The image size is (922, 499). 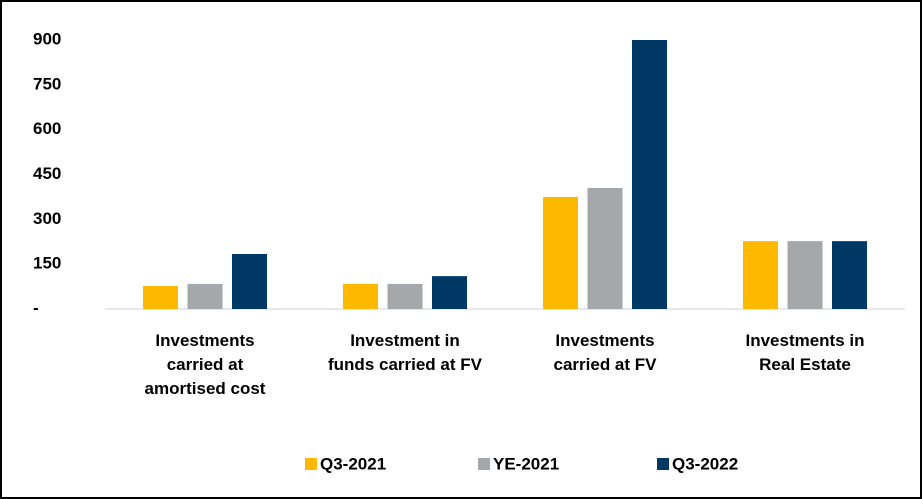 What do you see at coordinates (47, 263) in the screenshot?
I see `y-tick-label: 150` at bounding box center [47, 263].